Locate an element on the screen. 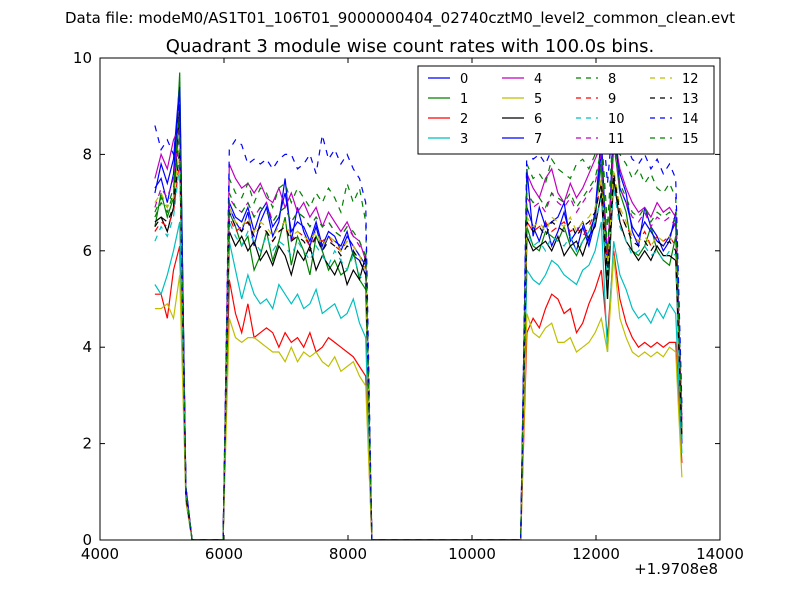  legend-label-13: 13 is located at coordinates (690, 99).